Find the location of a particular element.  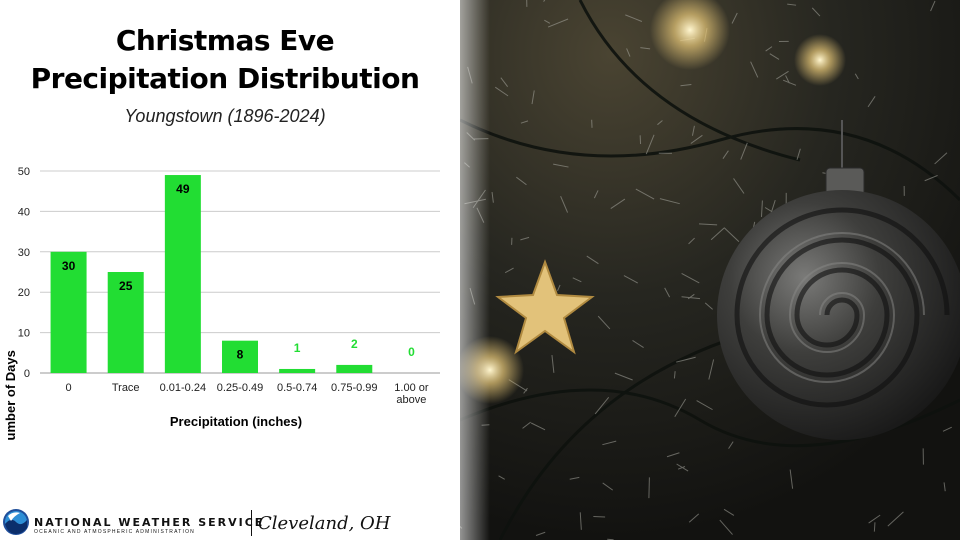

y-tick-label: 20 is located at coordinates (24, 293).